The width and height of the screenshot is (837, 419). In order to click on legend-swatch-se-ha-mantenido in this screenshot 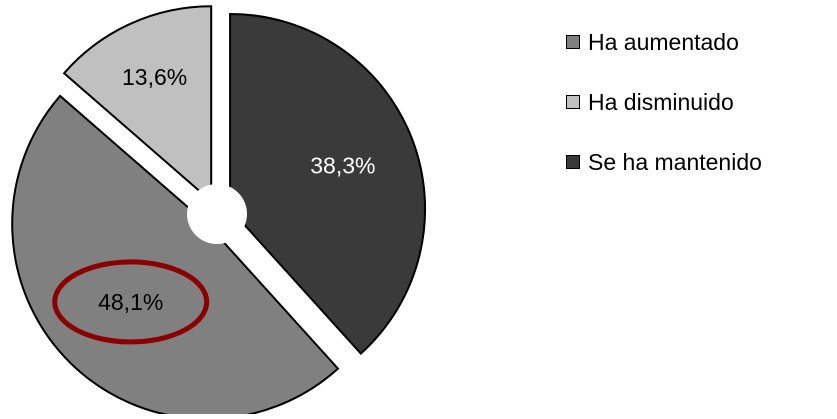, I will do `click(573, 162)`.